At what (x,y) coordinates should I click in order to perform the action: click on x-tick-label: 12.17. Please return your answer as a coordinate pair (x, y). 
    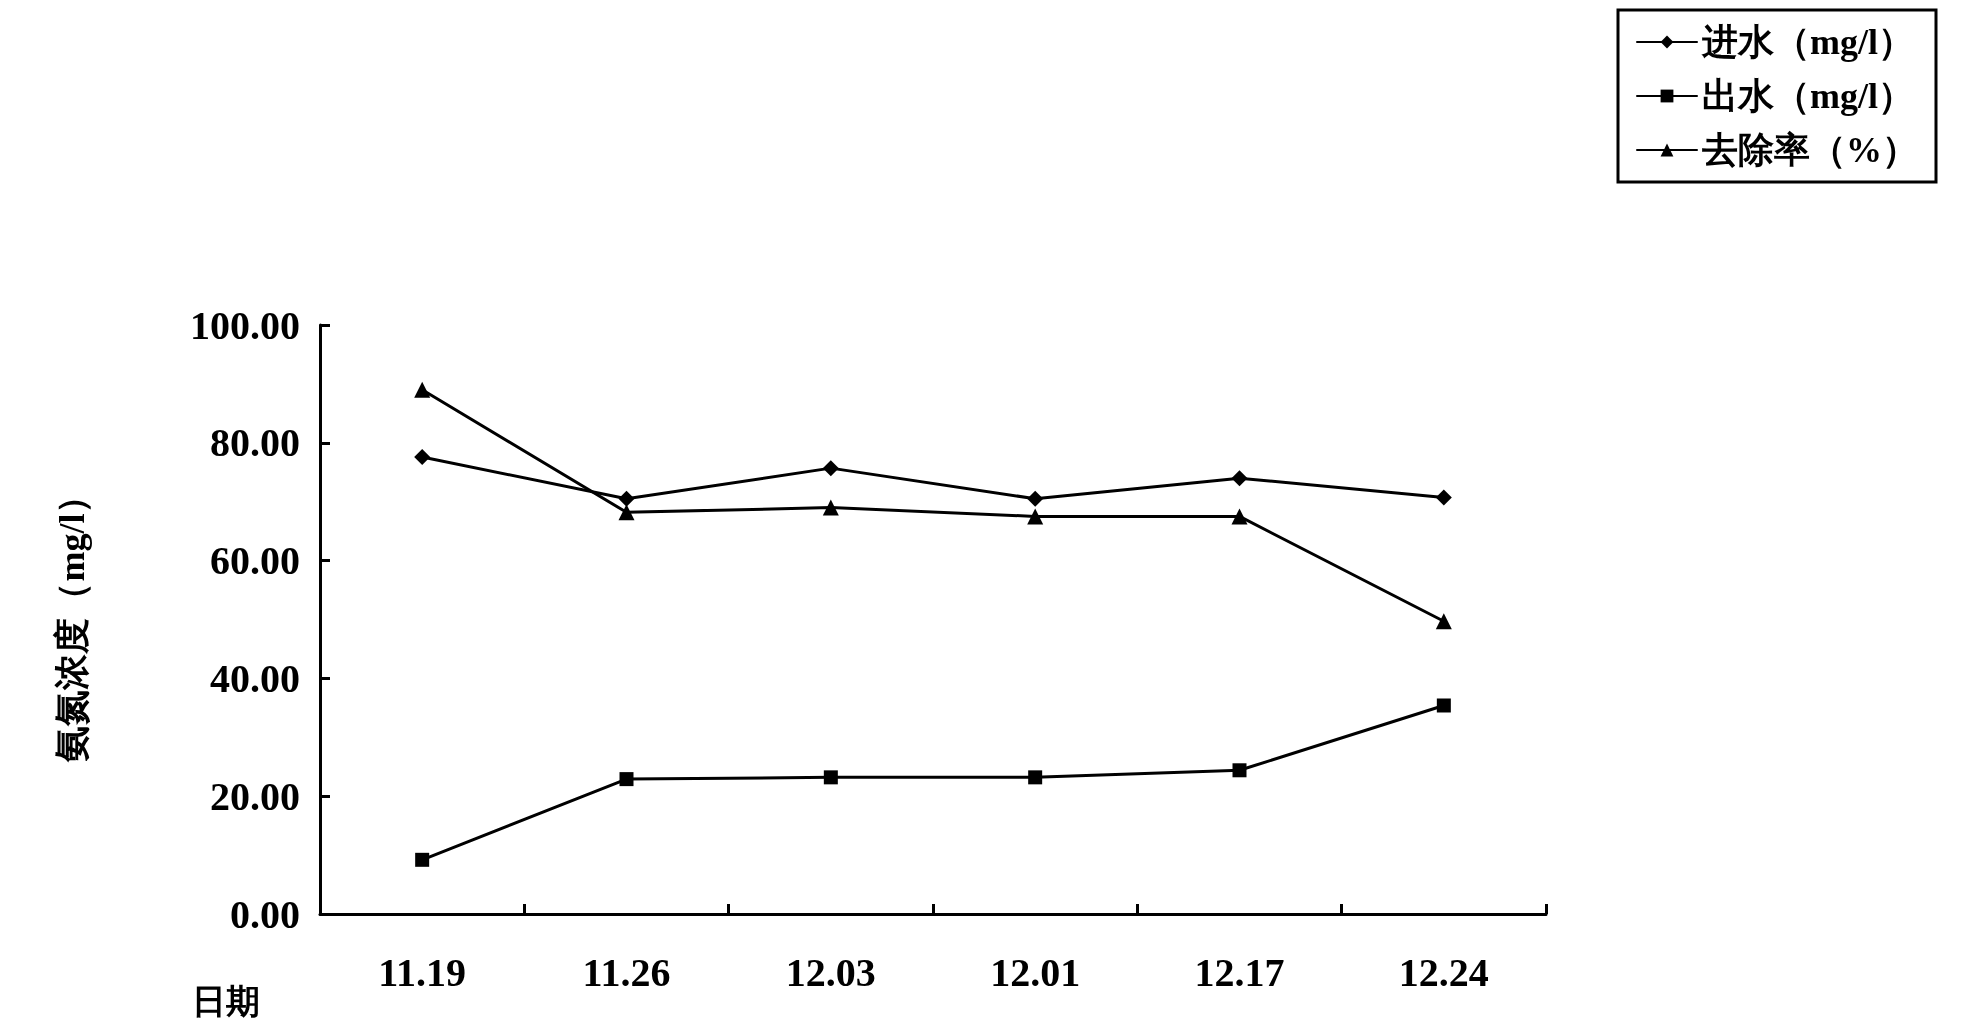
    Looking at the image, I should click on (1239, 972).